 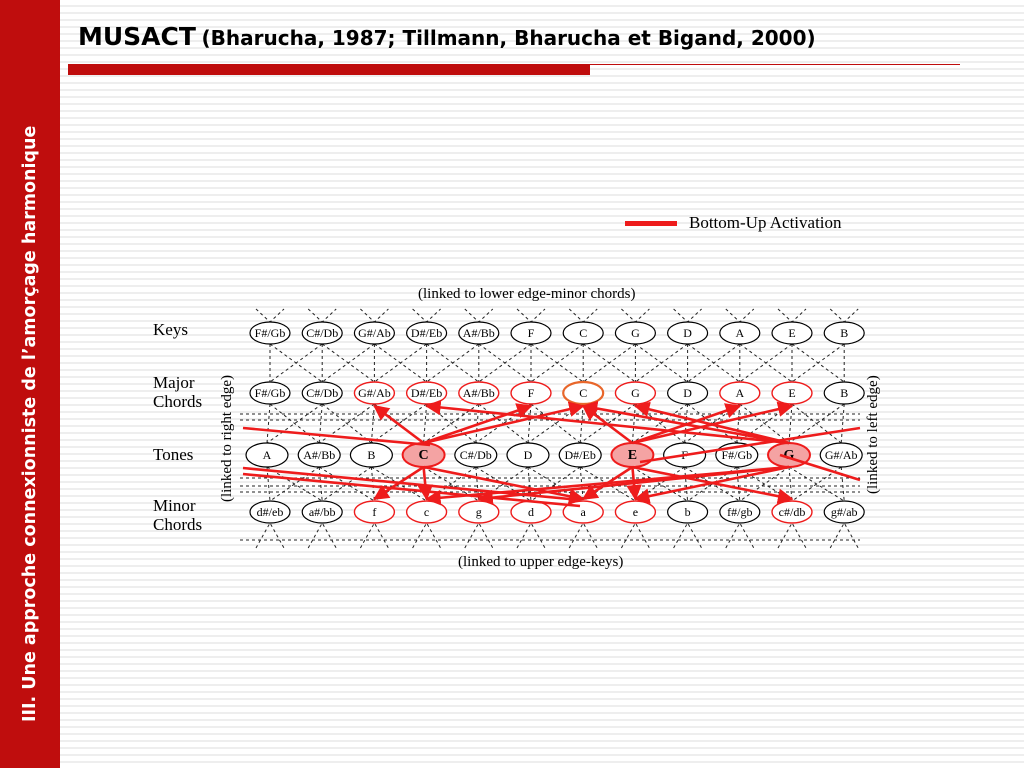 What do you see at coordinates (371, 455) in the screenshot?
I see `node-label-tones: B` at bounding box center [371, 455].